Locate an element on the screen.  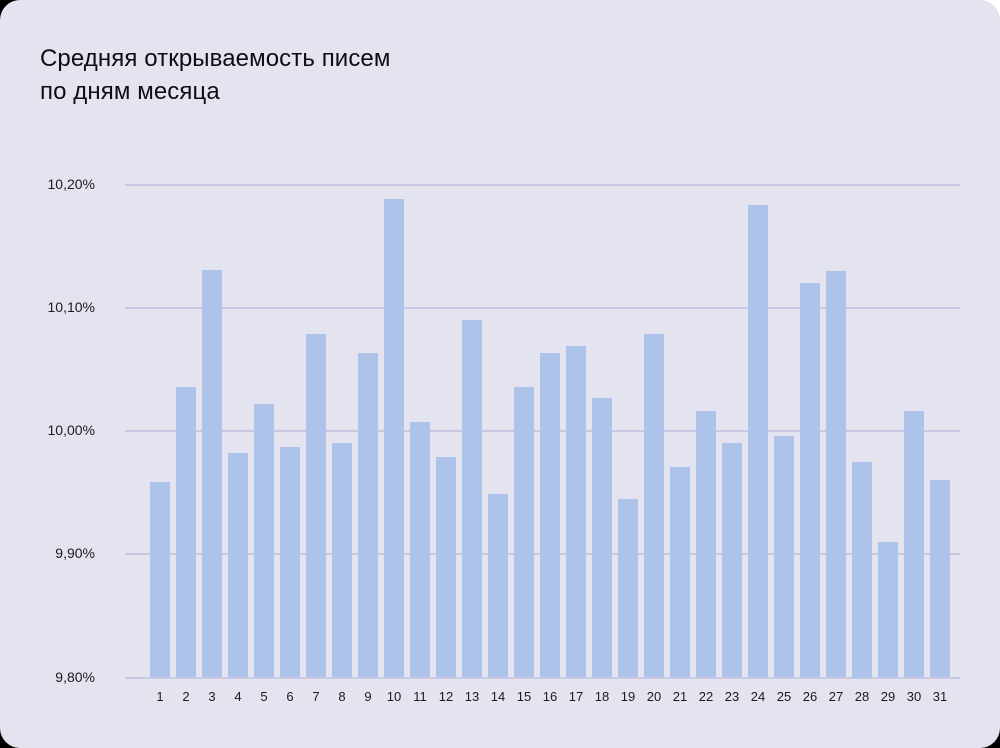
y-tick-label: 10,10% is located at coordinates (71, 306).